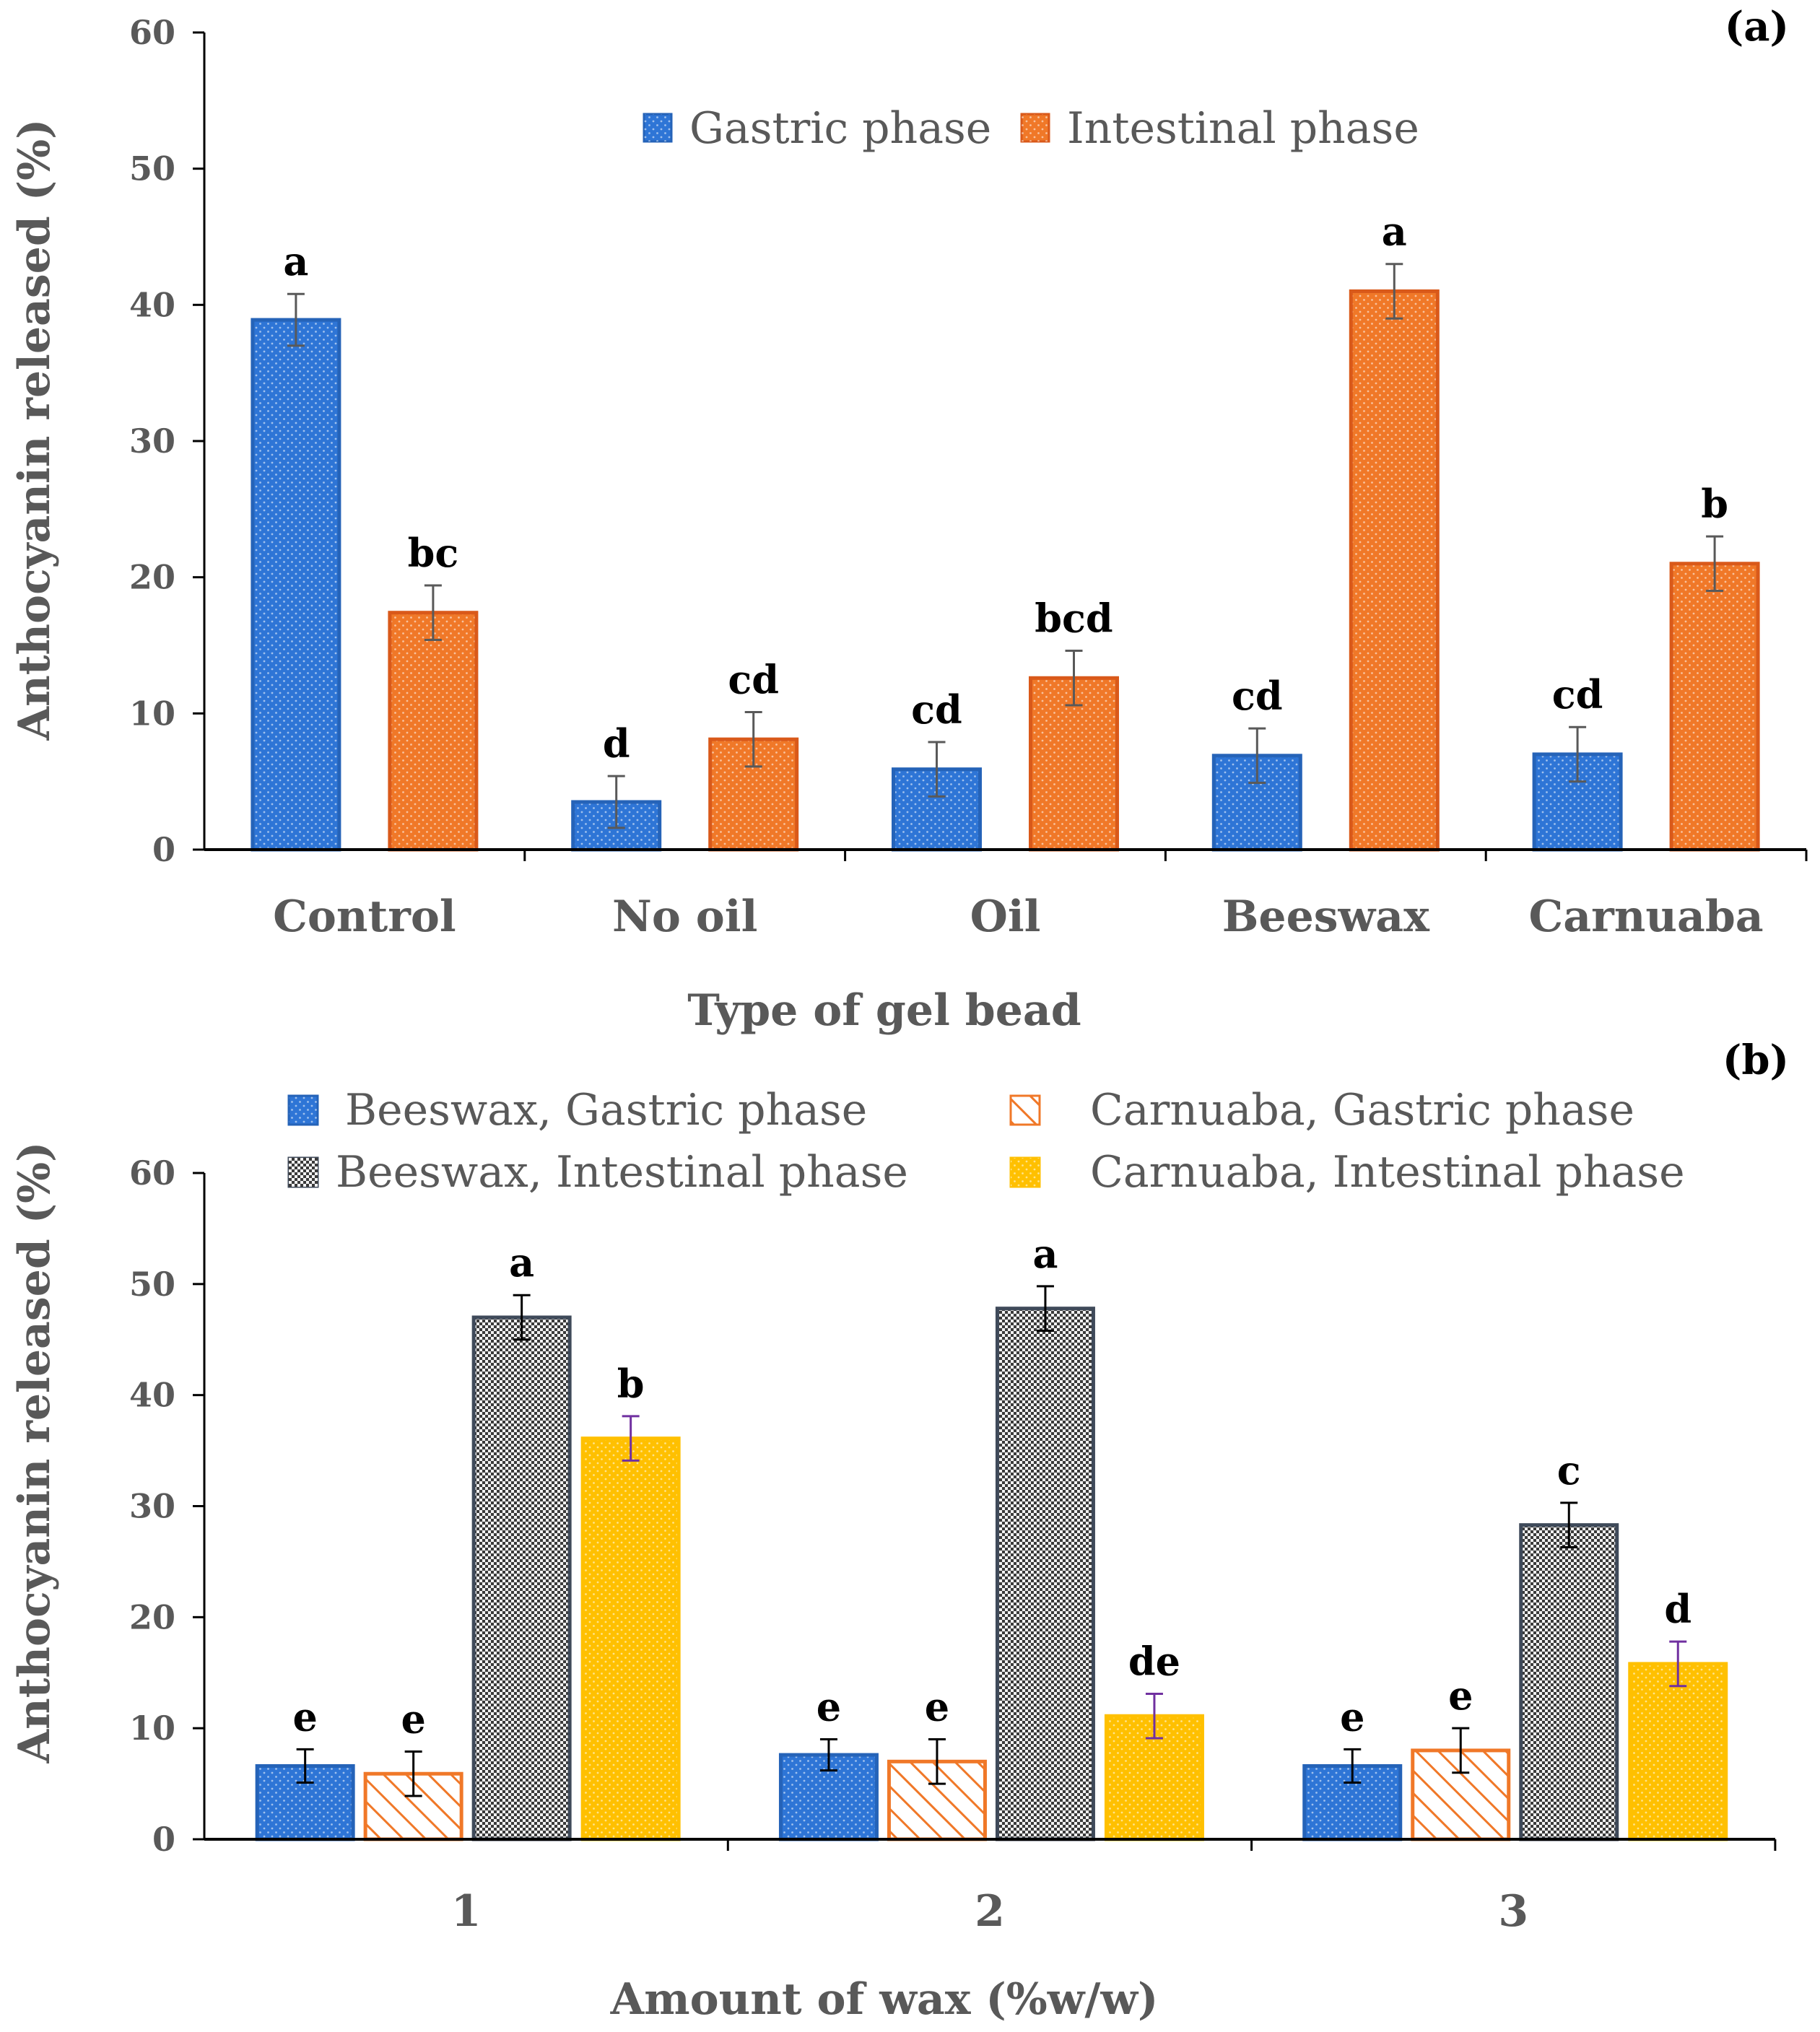 The height and width of the screenshot is (2032, 1820). I want to click on bar-gastric-phase-oil: cd, so click(937, 769).